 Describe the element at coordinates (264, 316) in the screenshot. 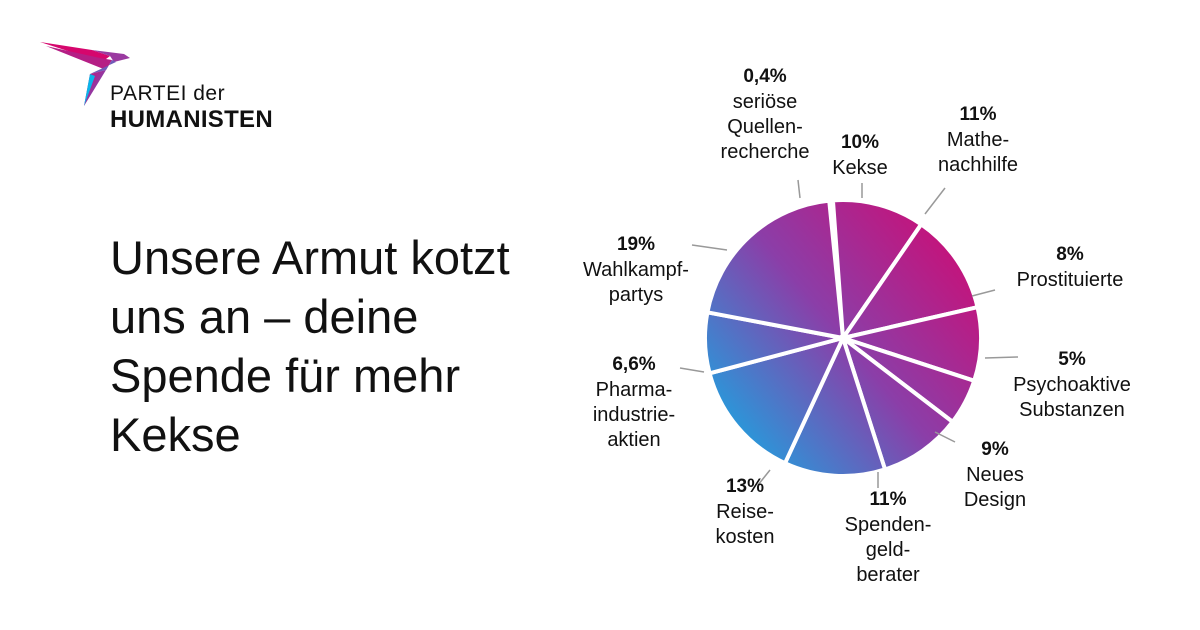

I see `headline-line: uns an – deine` at that location.